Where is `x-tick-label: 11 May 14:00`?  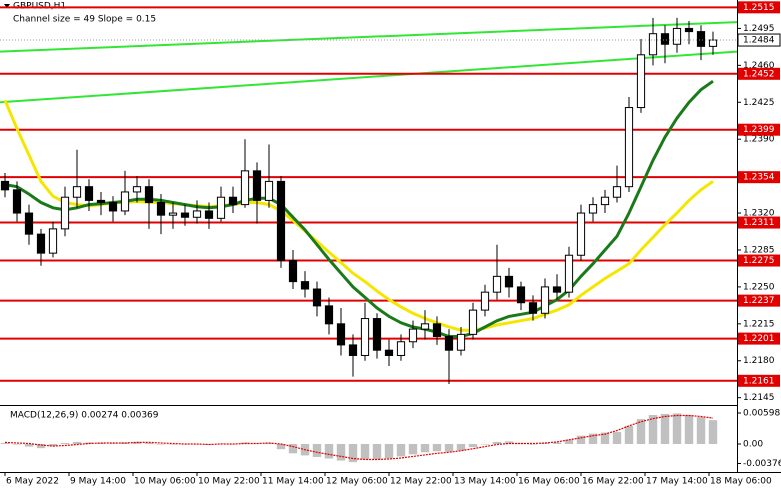
x-tick-label: 11 May 14:00 is located at coordinates (293, 482).